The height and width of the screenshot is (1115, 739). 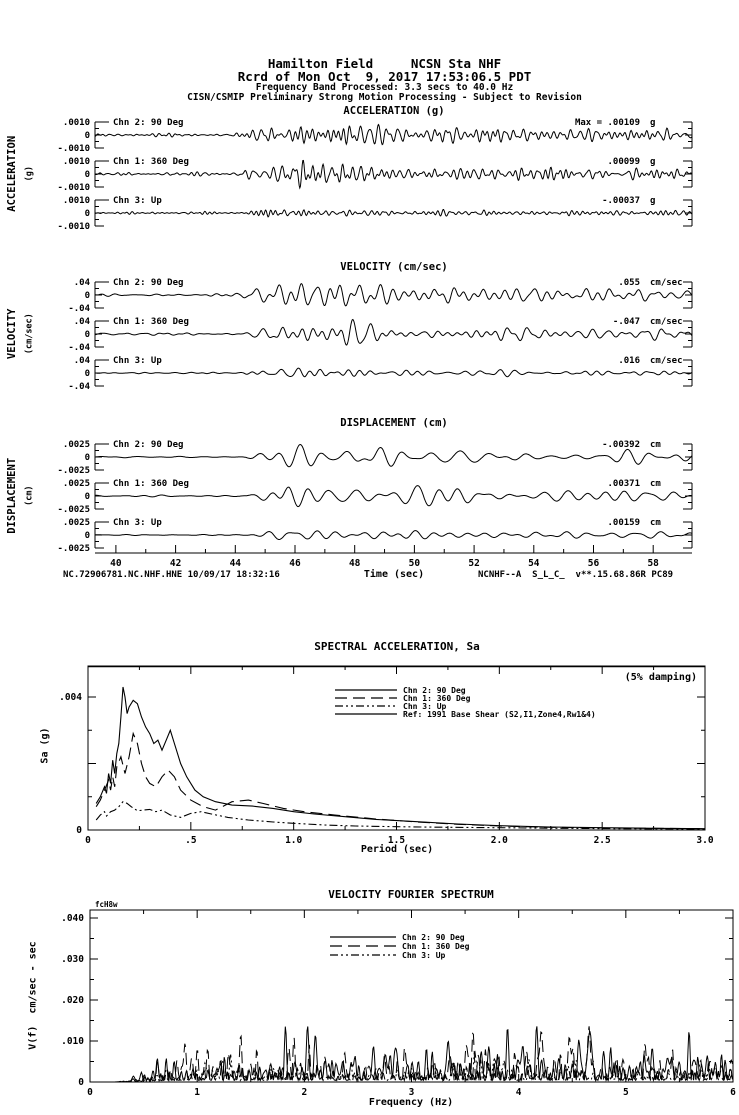 What do you see at coordinates (602, 840) in the screenshot?
I see `sa-x-tick-label: 2.5` at bounding box center [602, 840].